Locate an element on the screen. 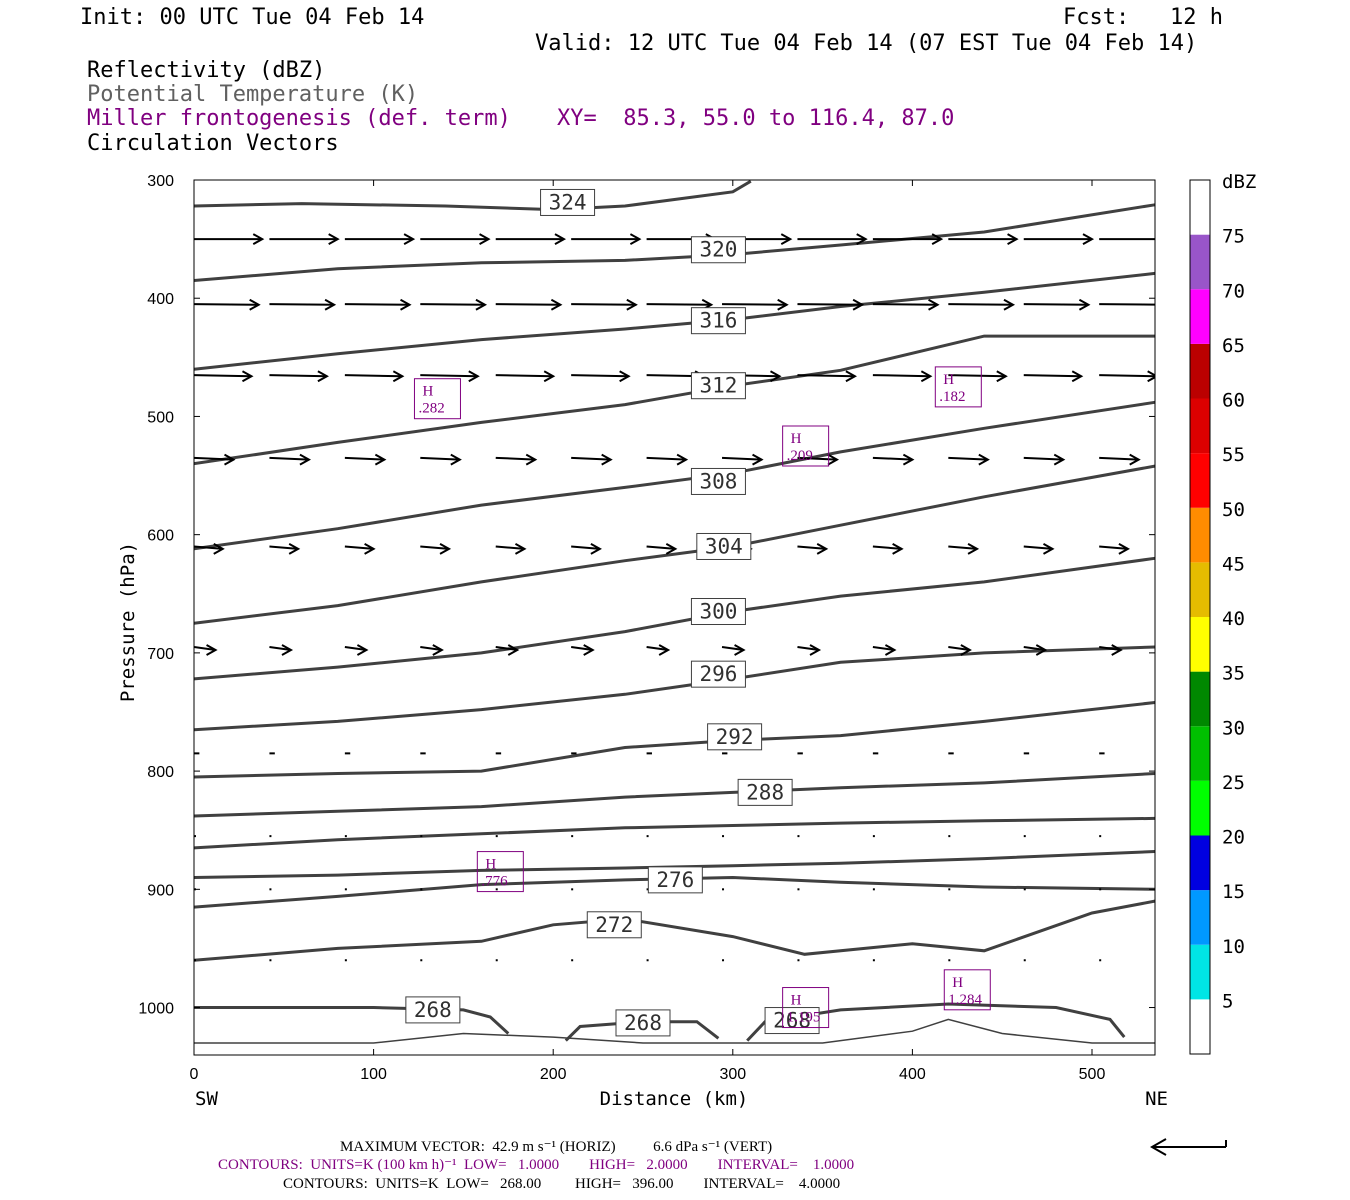  isentrope-label-text: 316 is located at coordinates (718, 321).